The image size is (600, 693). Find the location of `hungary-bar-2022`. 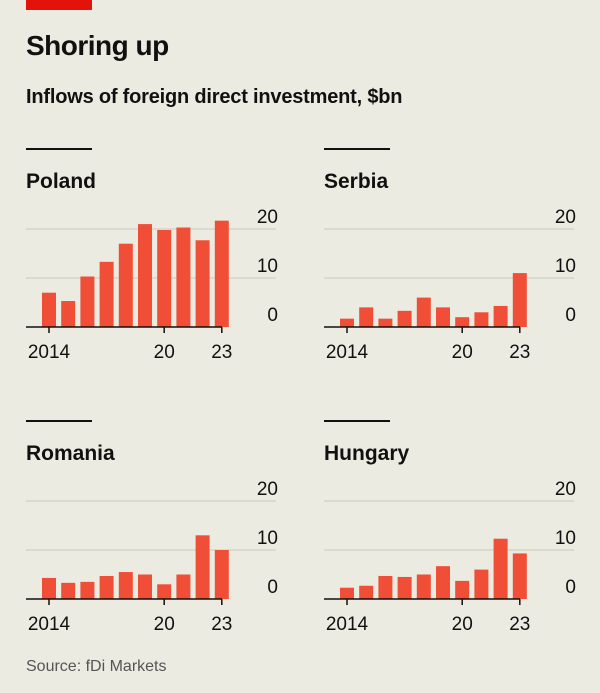

hungary-bar-2022 is located at coordinates (500, 568).